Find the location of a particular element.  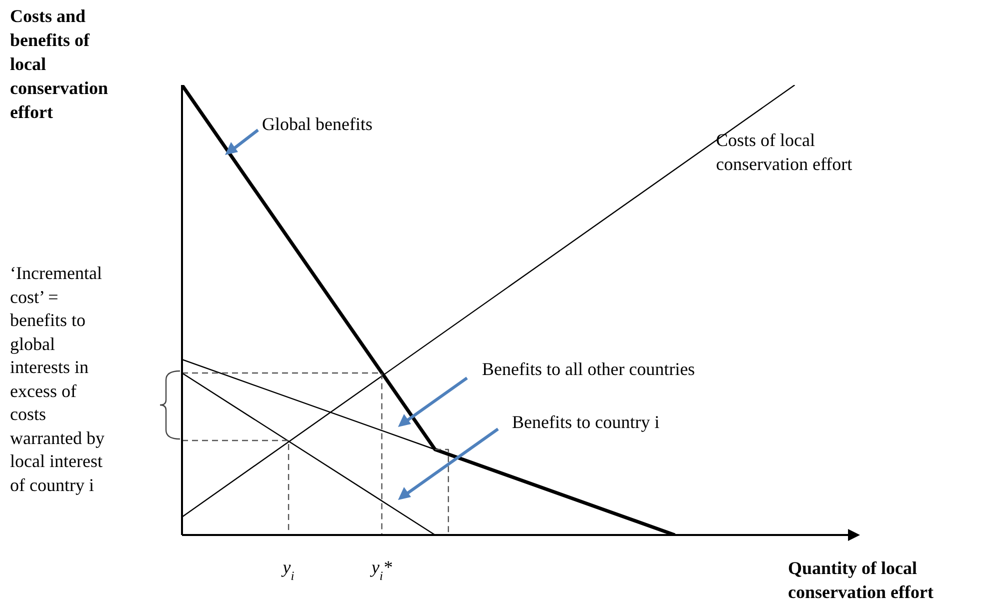

y-axis-title: Costs and benefits of local conservation effort is located at coordinates (59, 64).